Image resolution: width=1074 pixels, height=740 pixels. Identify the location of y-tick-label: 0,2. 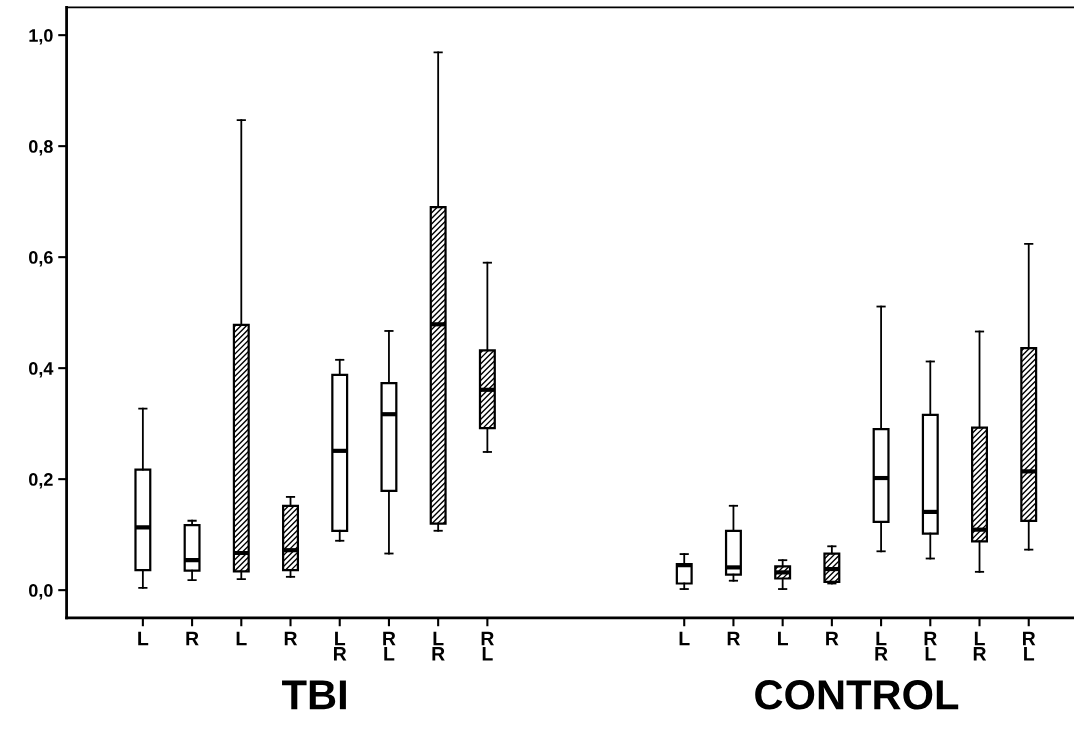
(41, 481).